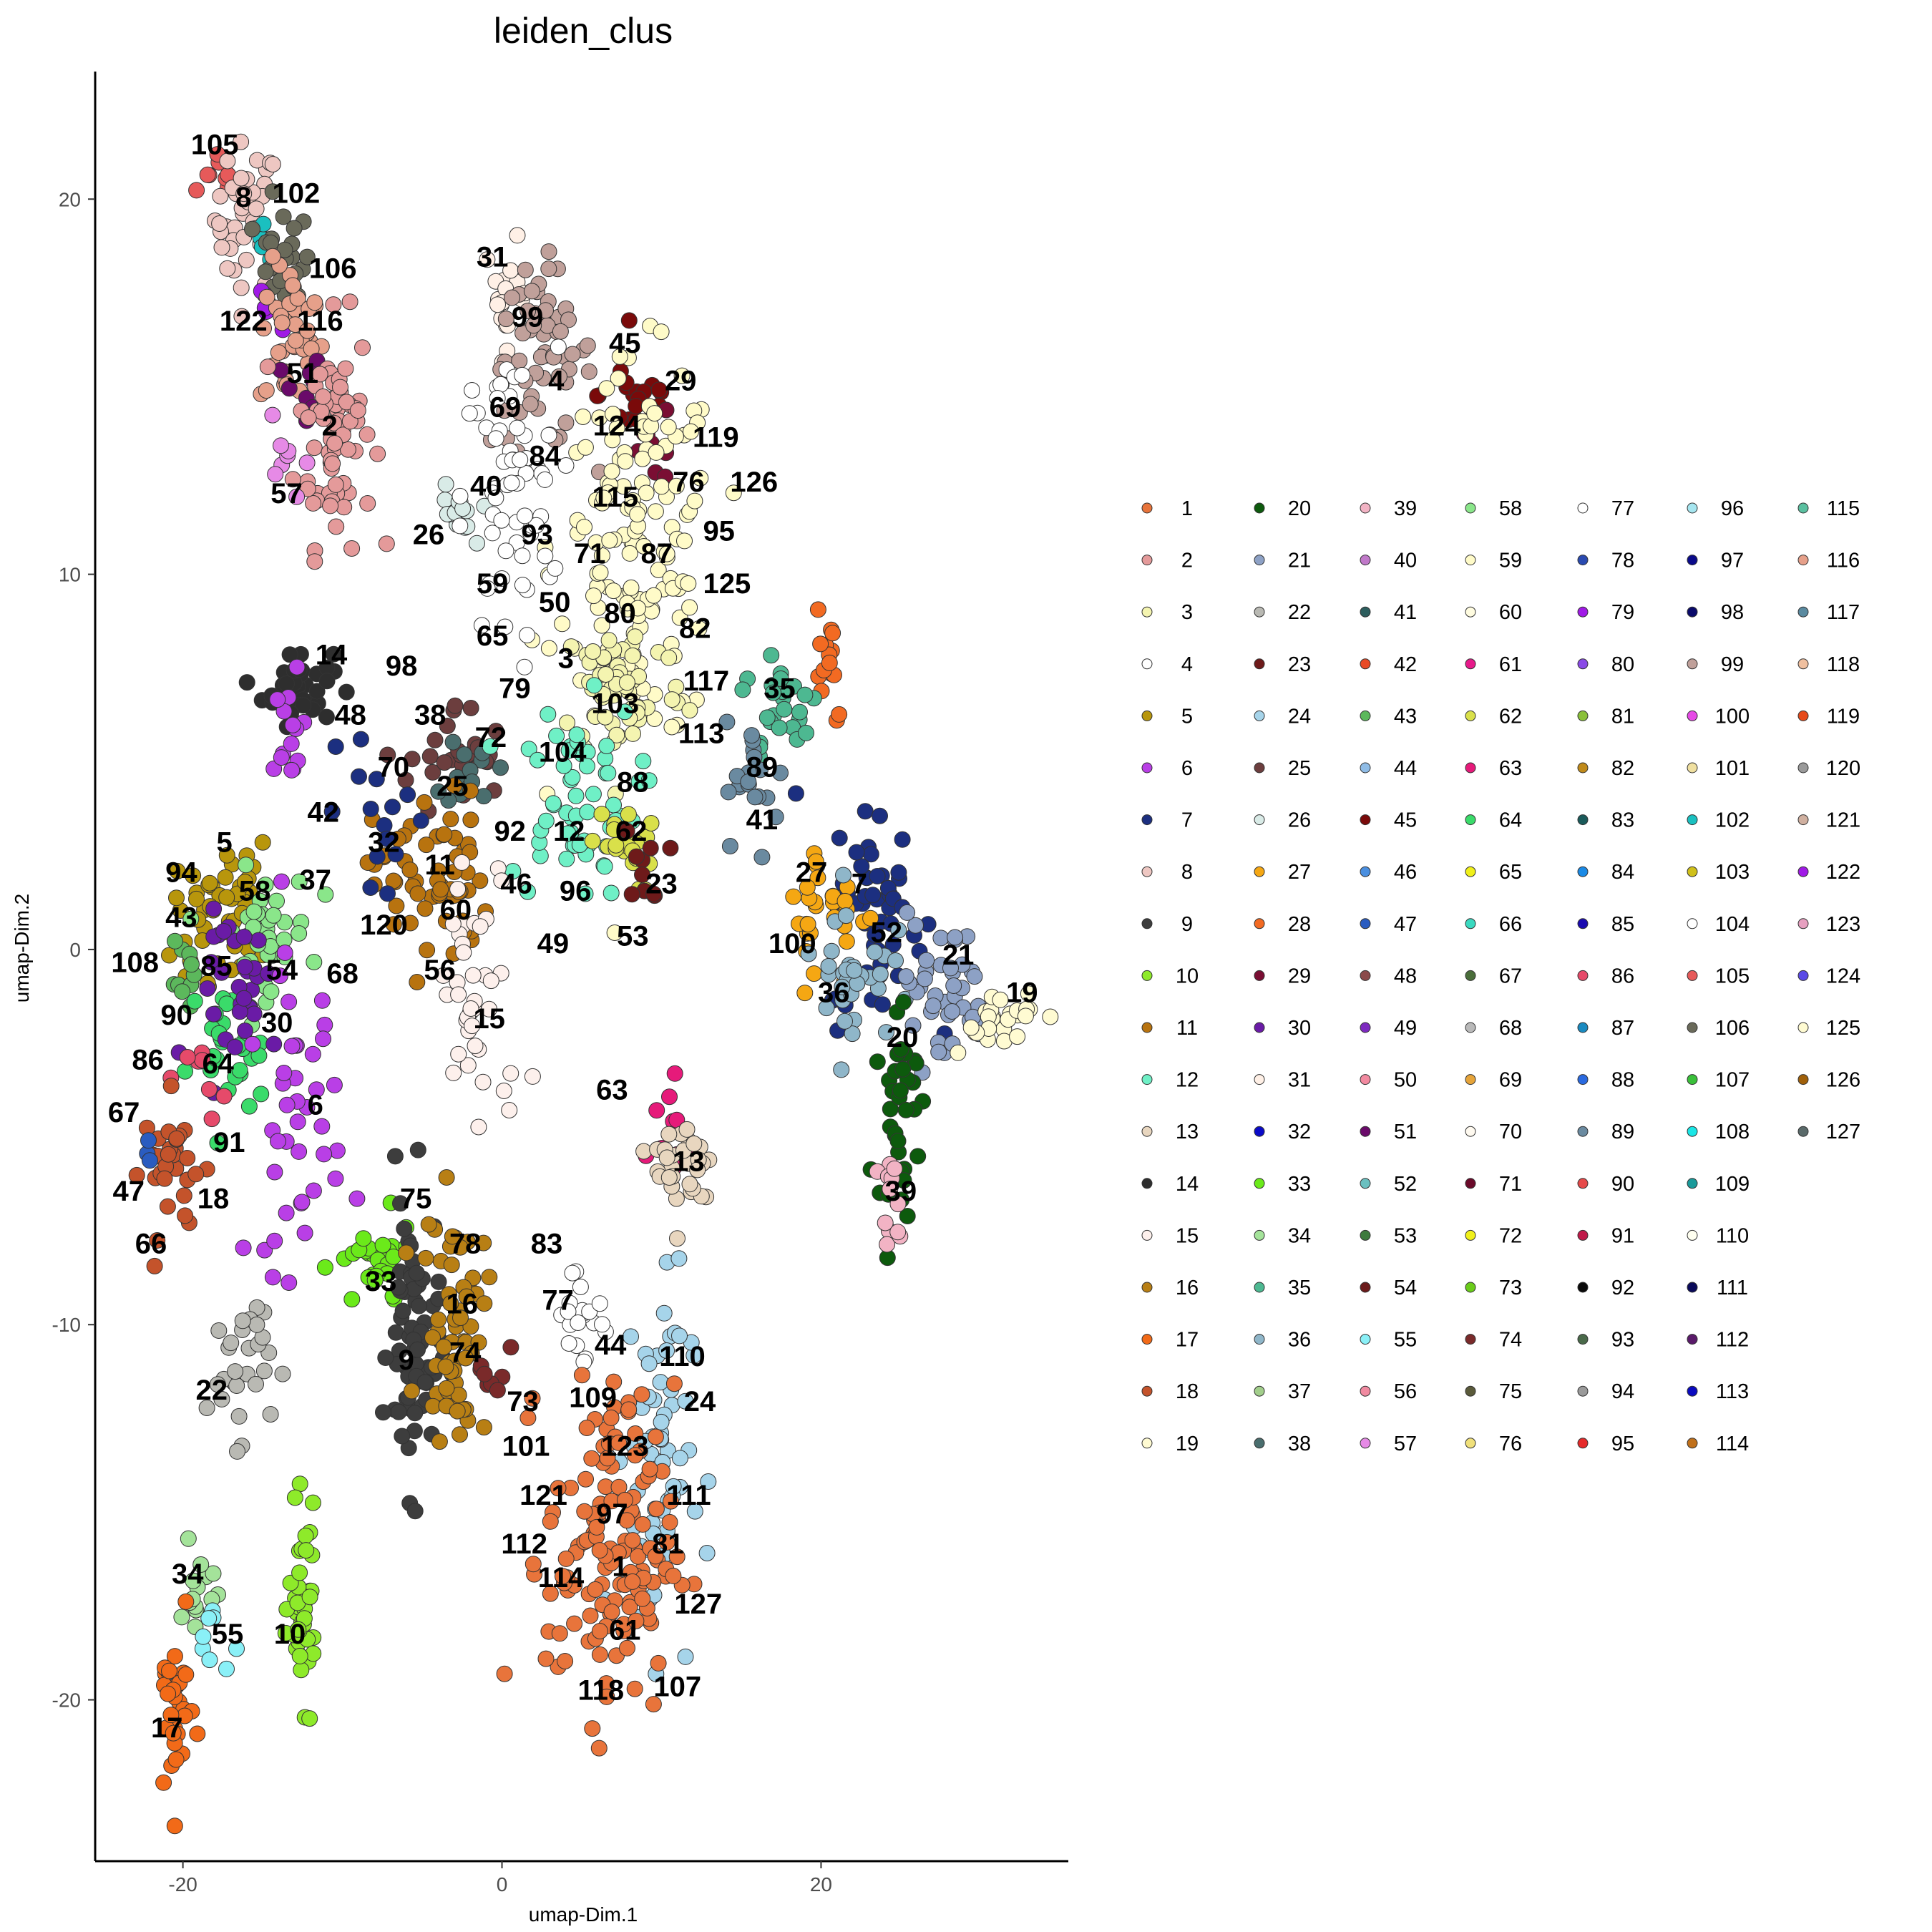 The image size is (1932, 1932). I want to click on legend-label-64: 64, so click(1510, 820).